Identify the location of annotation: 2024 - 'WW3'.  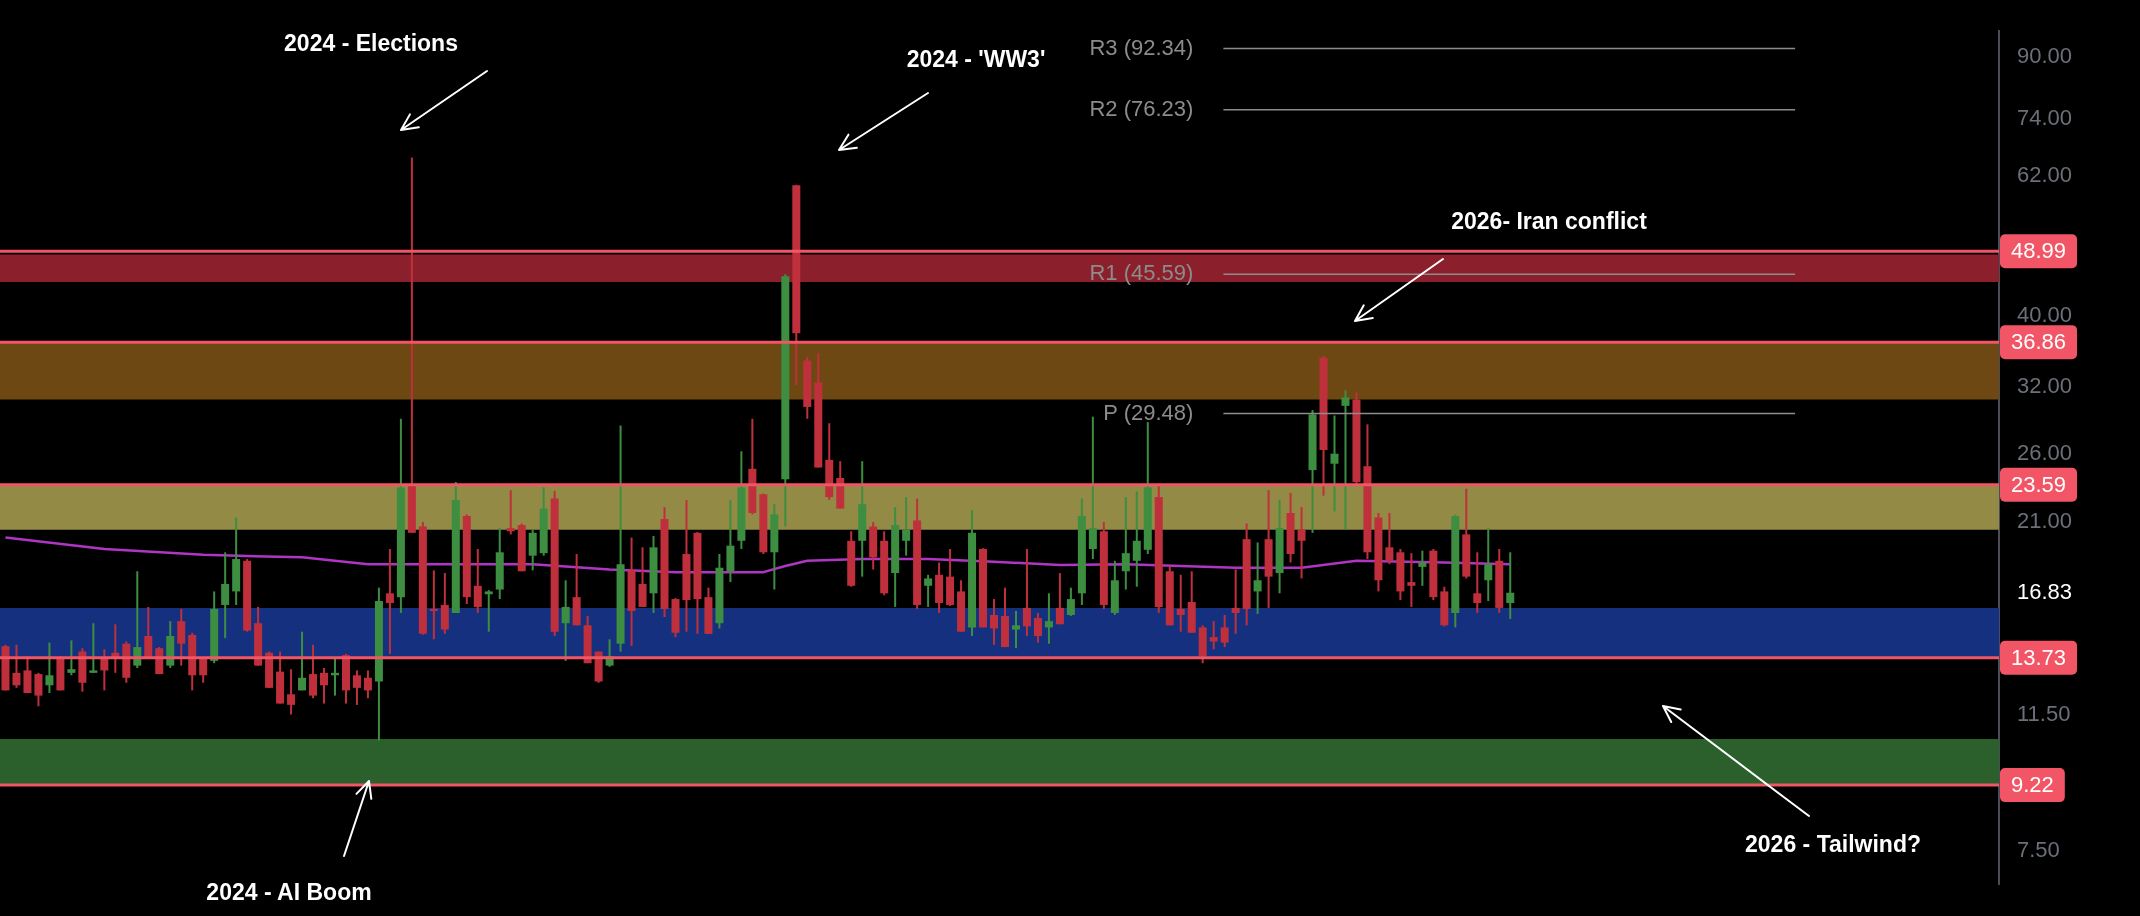
(976, 59).